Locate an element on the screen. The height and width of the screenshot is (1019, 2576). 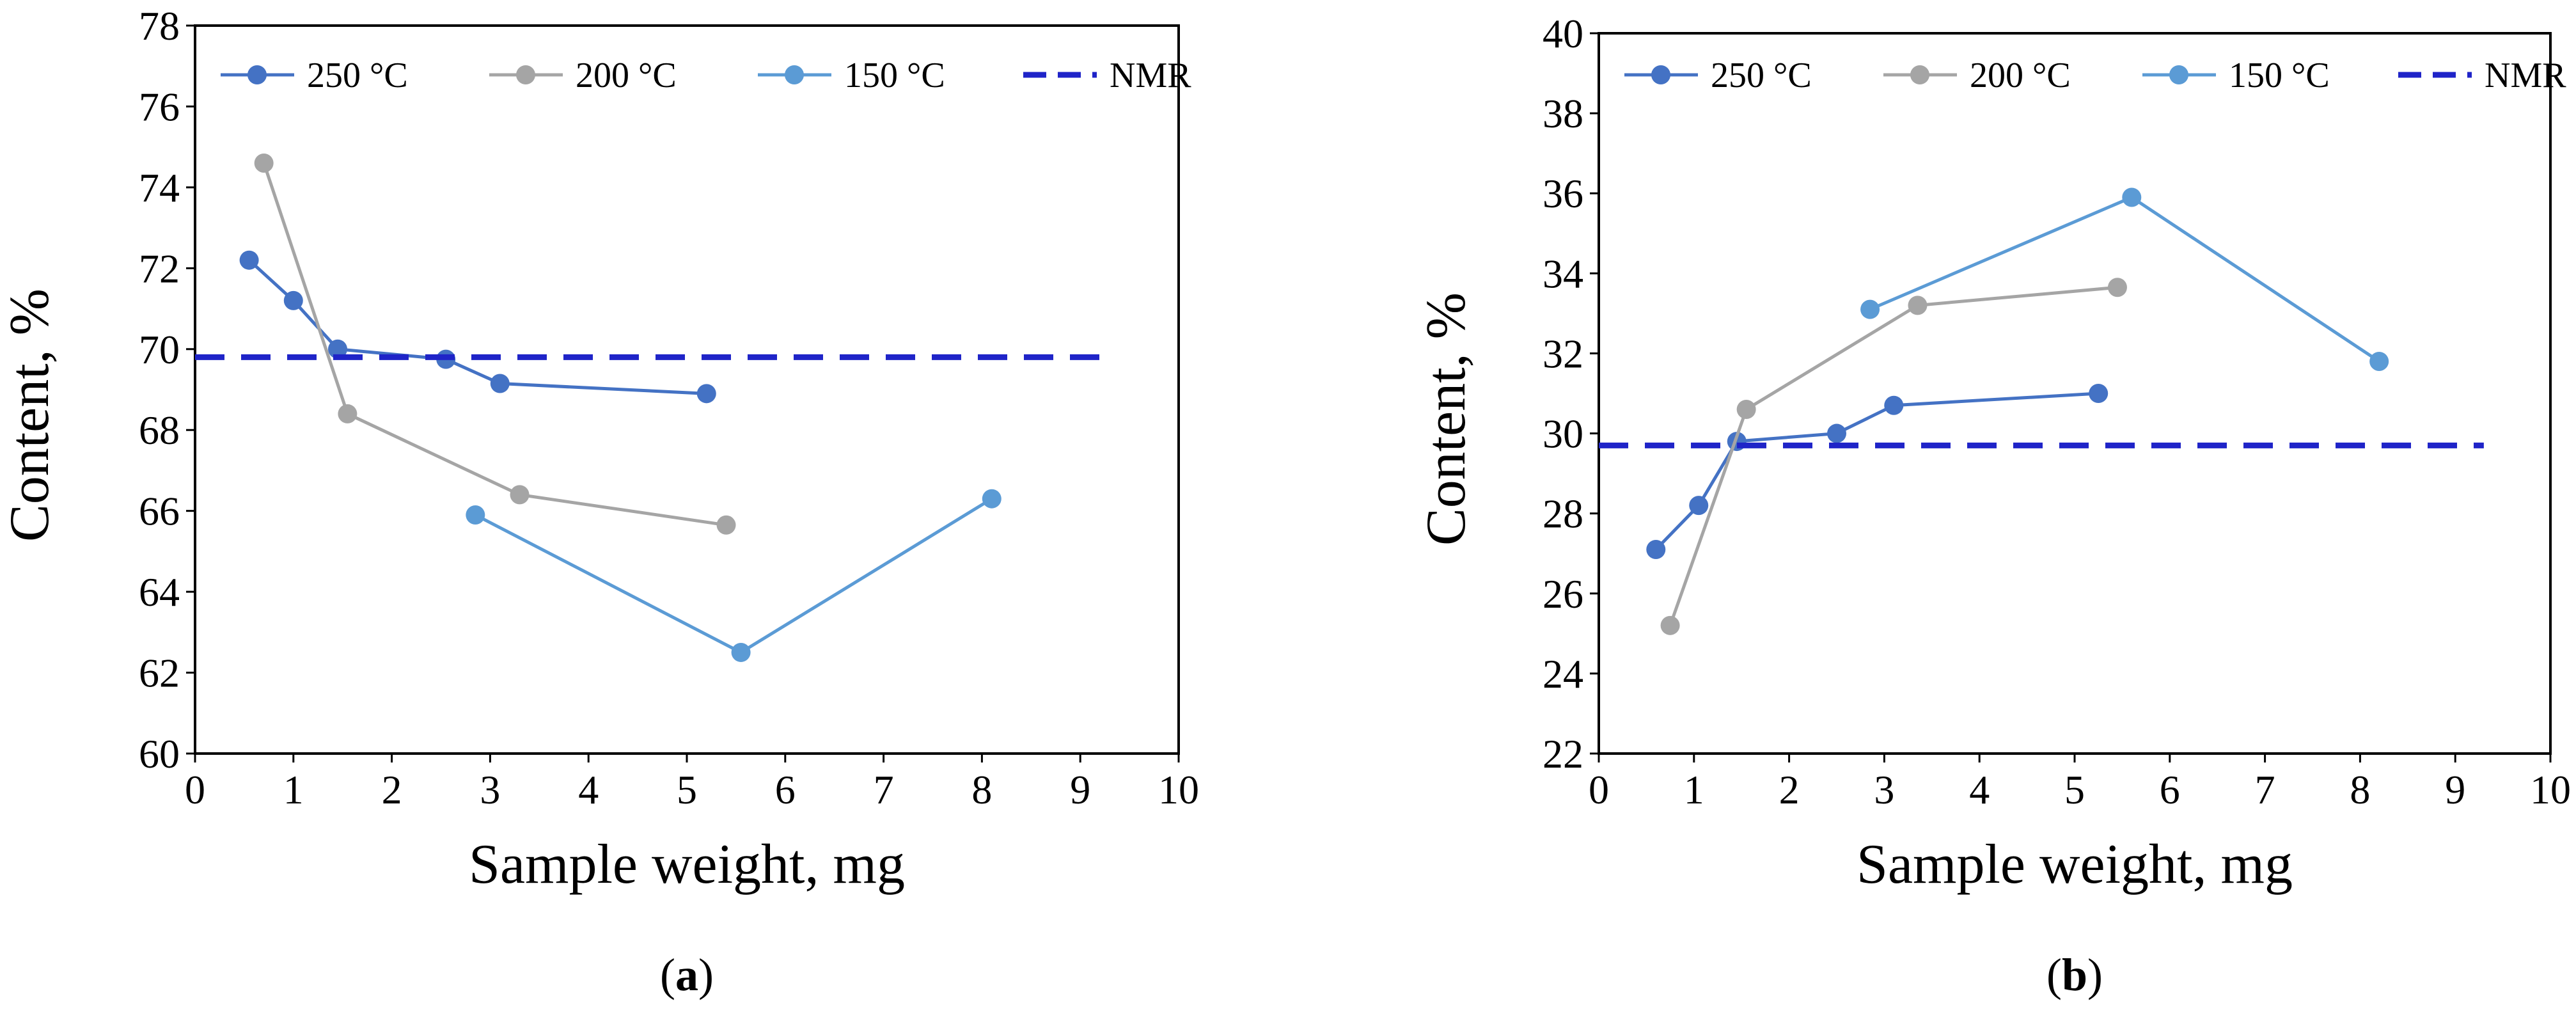
y-tick-label: 36 is located at coordinates (1563, 193).